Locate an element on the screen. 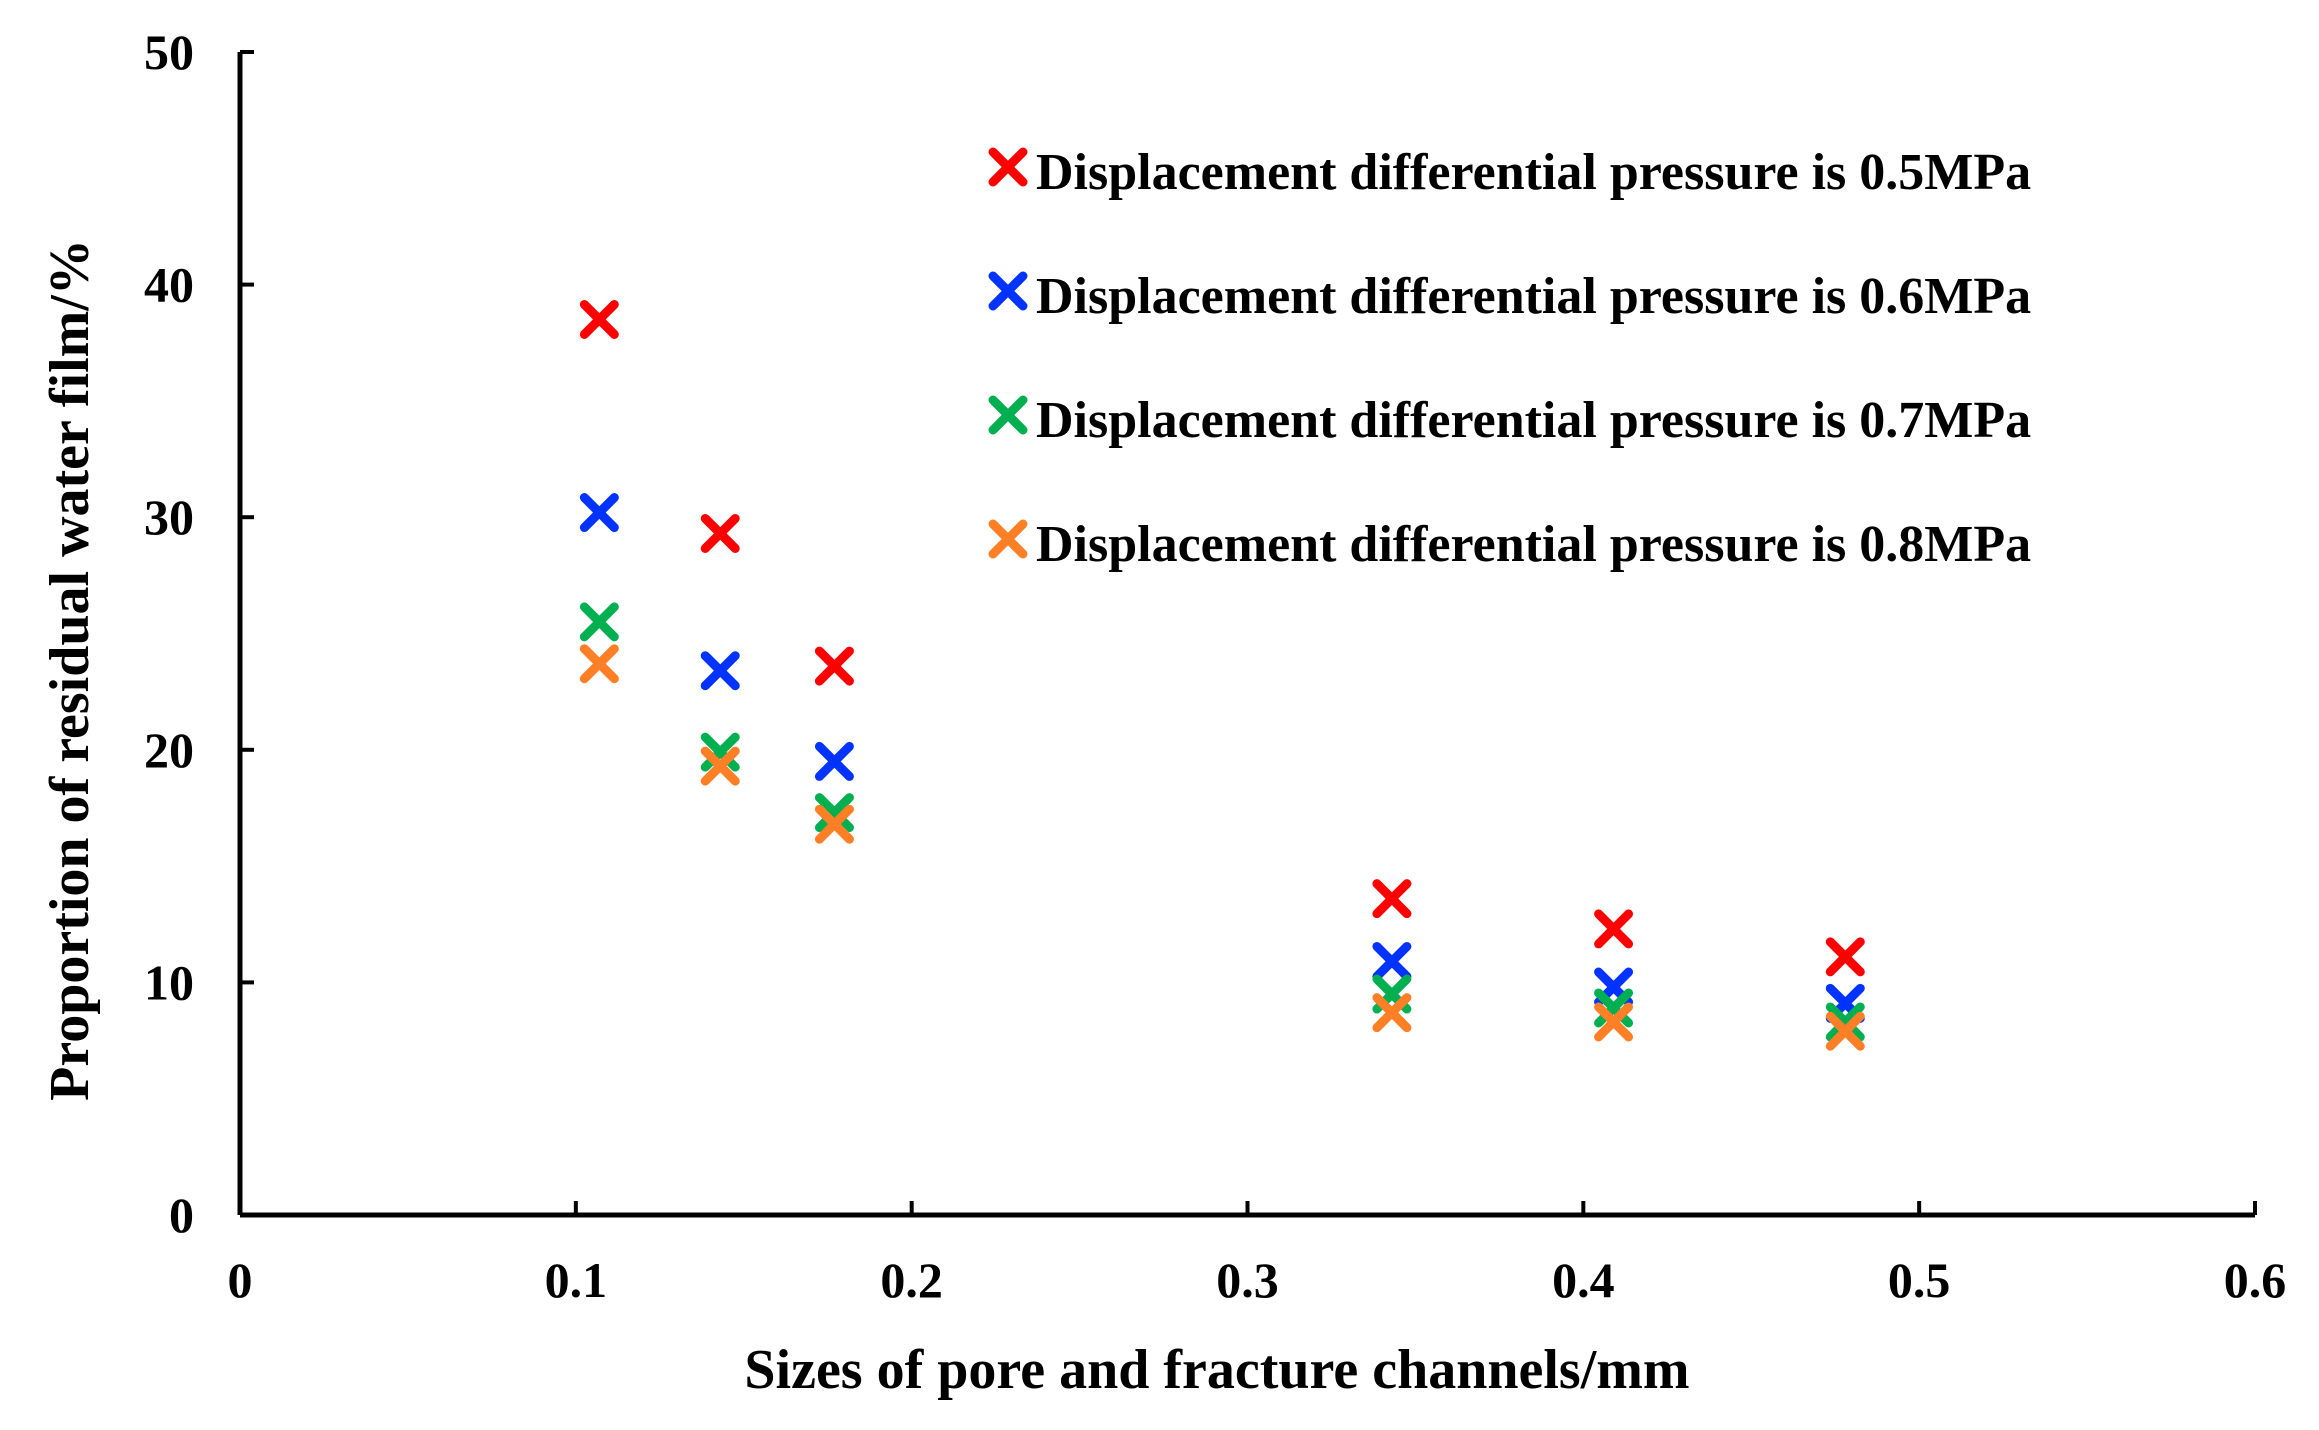 The width and height of the screenshot is (2319, 1430). x-tick-label: 0.2 is located at coordinates (911, 1280).